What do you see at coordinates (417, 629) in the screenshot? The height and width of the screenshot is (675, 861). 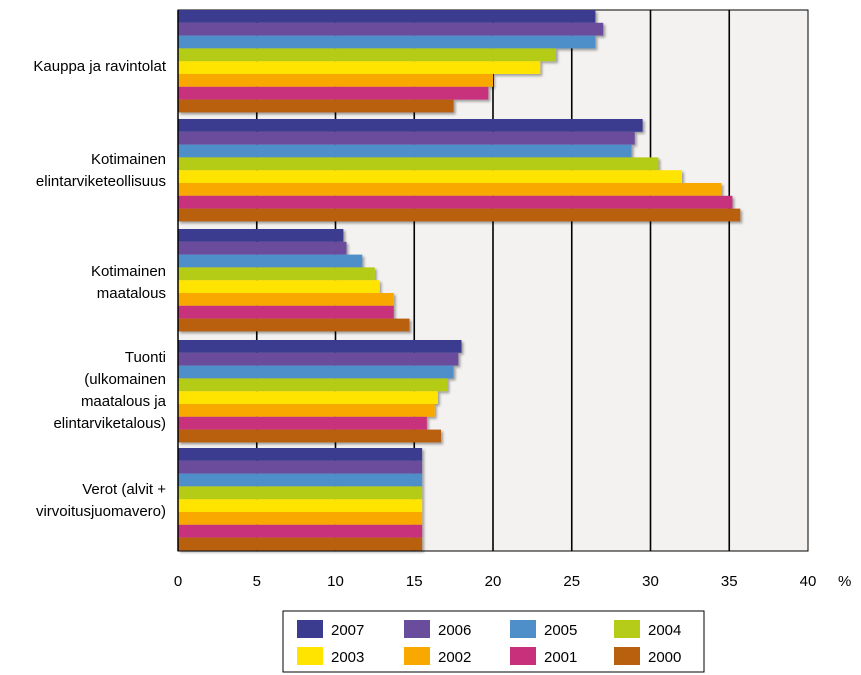 I see `legend-swatch-2006` at bounding box center [417, 629].